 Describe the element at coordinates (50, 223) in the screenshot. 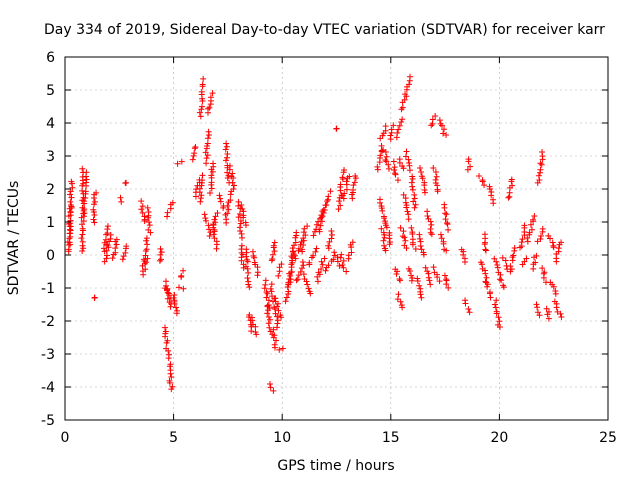

I see `y-tick-label: 1` at that location.